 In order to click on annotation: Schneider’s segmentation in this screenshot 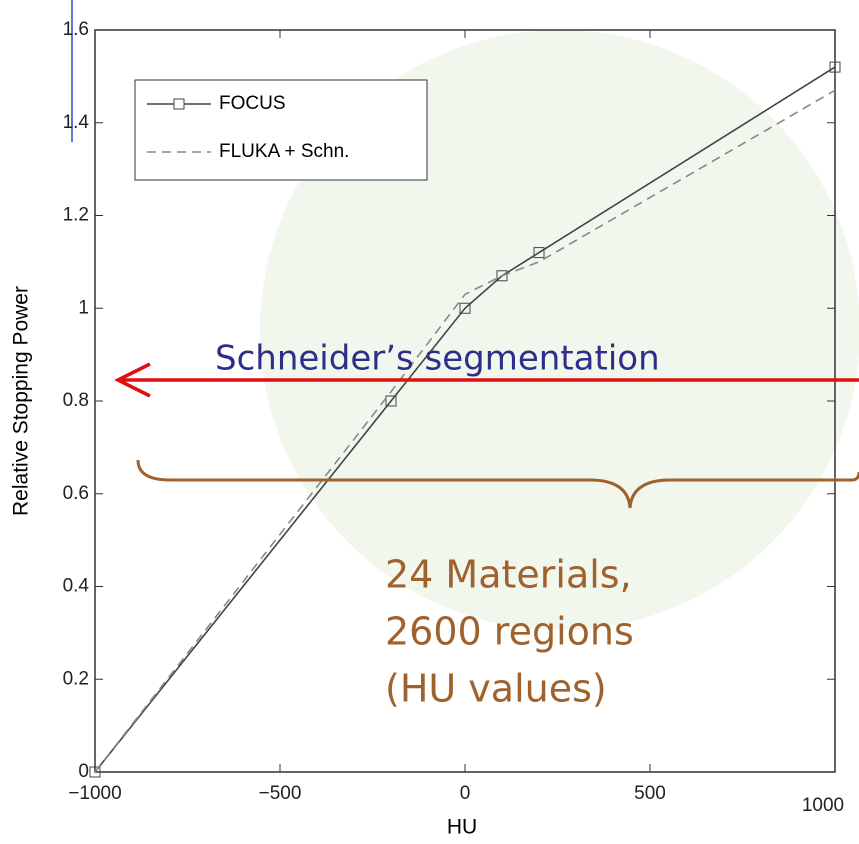, I will do `click(437, 359)`.